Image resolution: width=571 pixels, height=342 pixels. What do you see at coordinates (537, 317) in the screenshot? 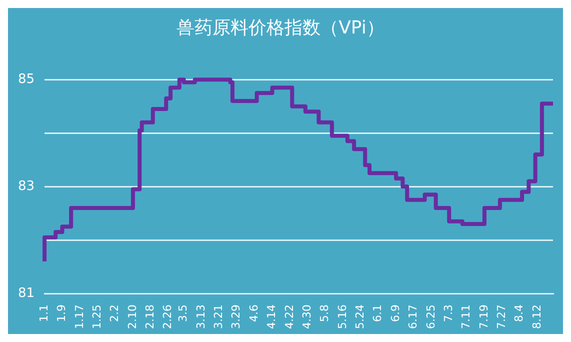
I see `x-tick-label: 8.12` at bounding box center [537, 317].